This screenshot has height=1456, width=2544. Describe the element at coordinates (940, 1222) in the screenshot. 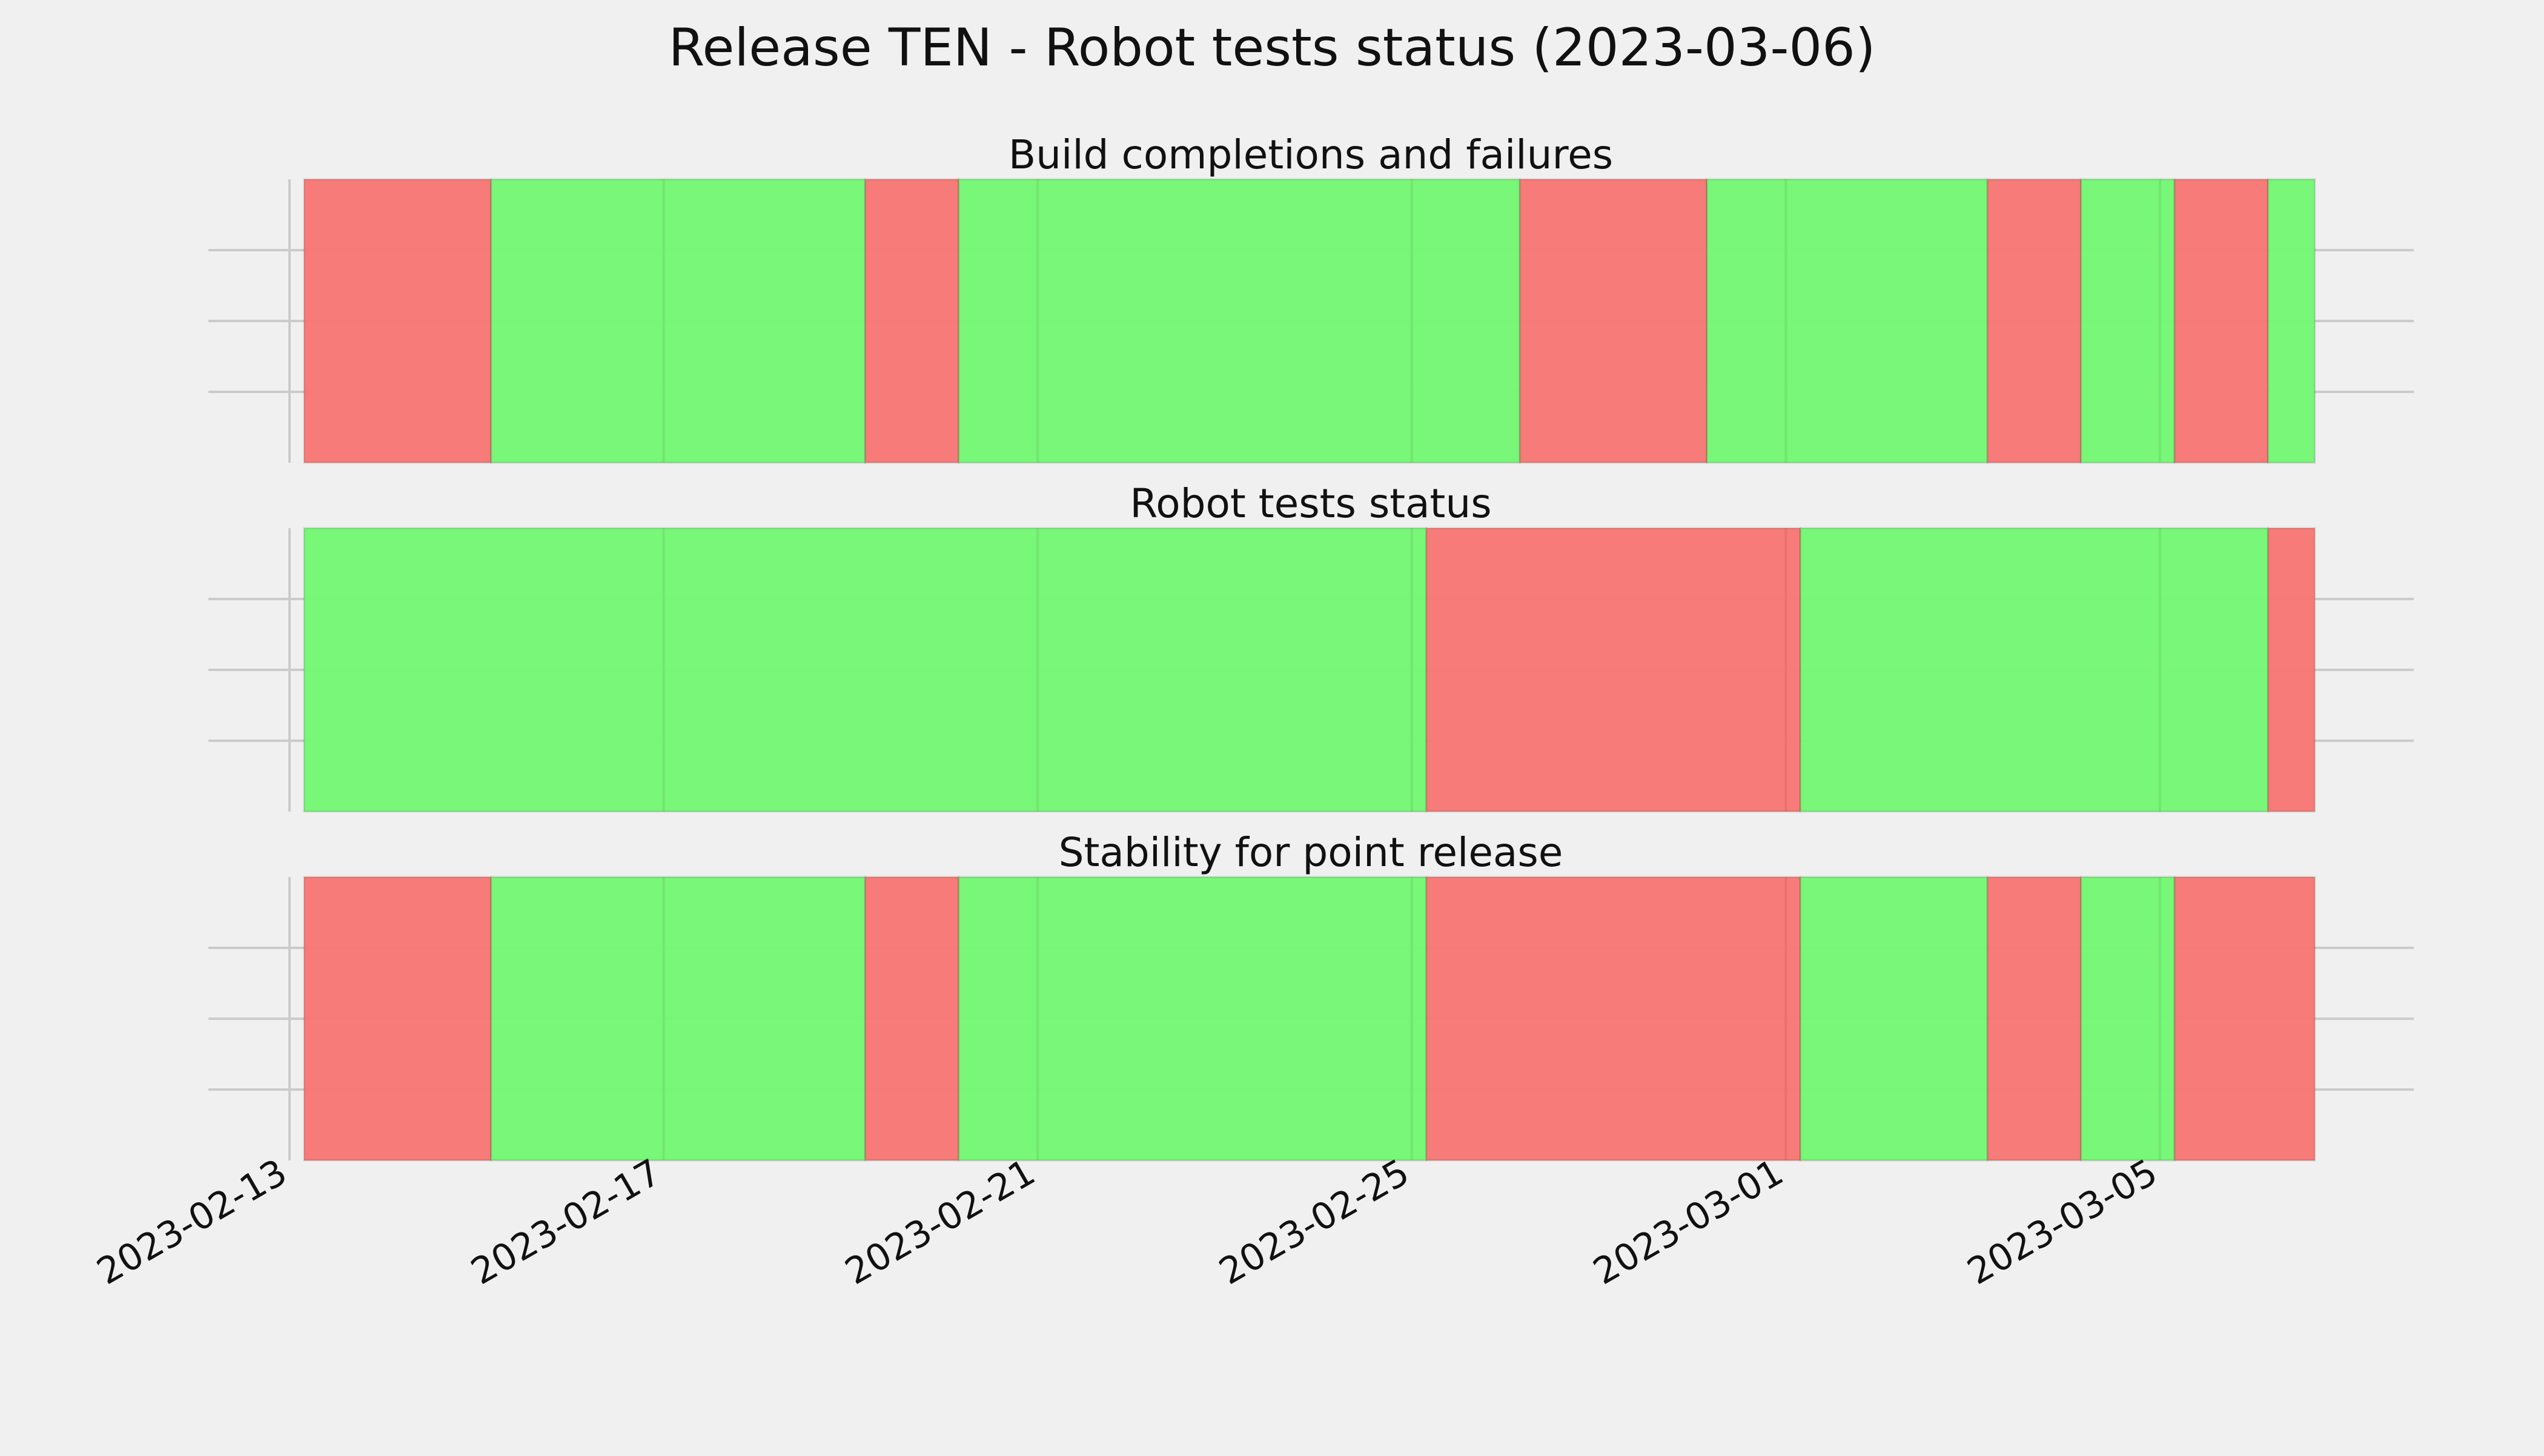

I see `x-tick-label: 2023-02-21` at that location.